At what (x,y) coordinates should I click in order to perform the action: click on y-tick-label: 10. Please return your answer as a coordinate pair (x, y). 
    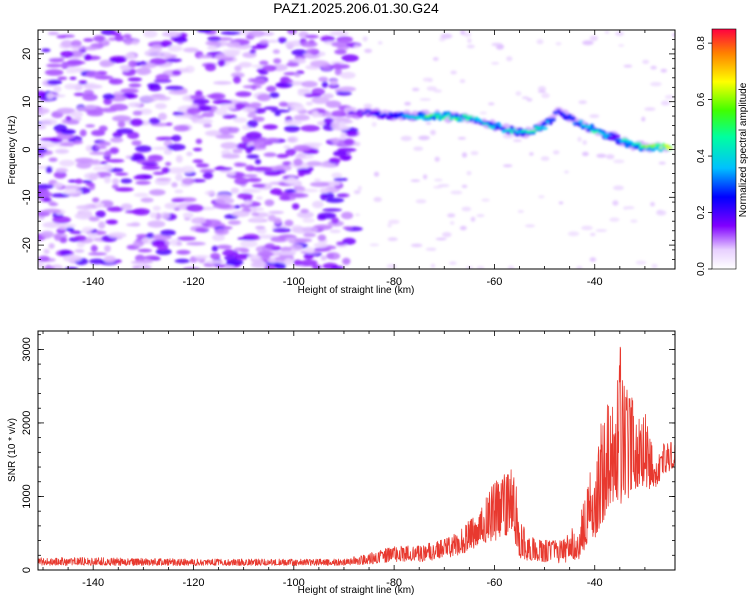
    Looking at the image, I should click on (27, 102).